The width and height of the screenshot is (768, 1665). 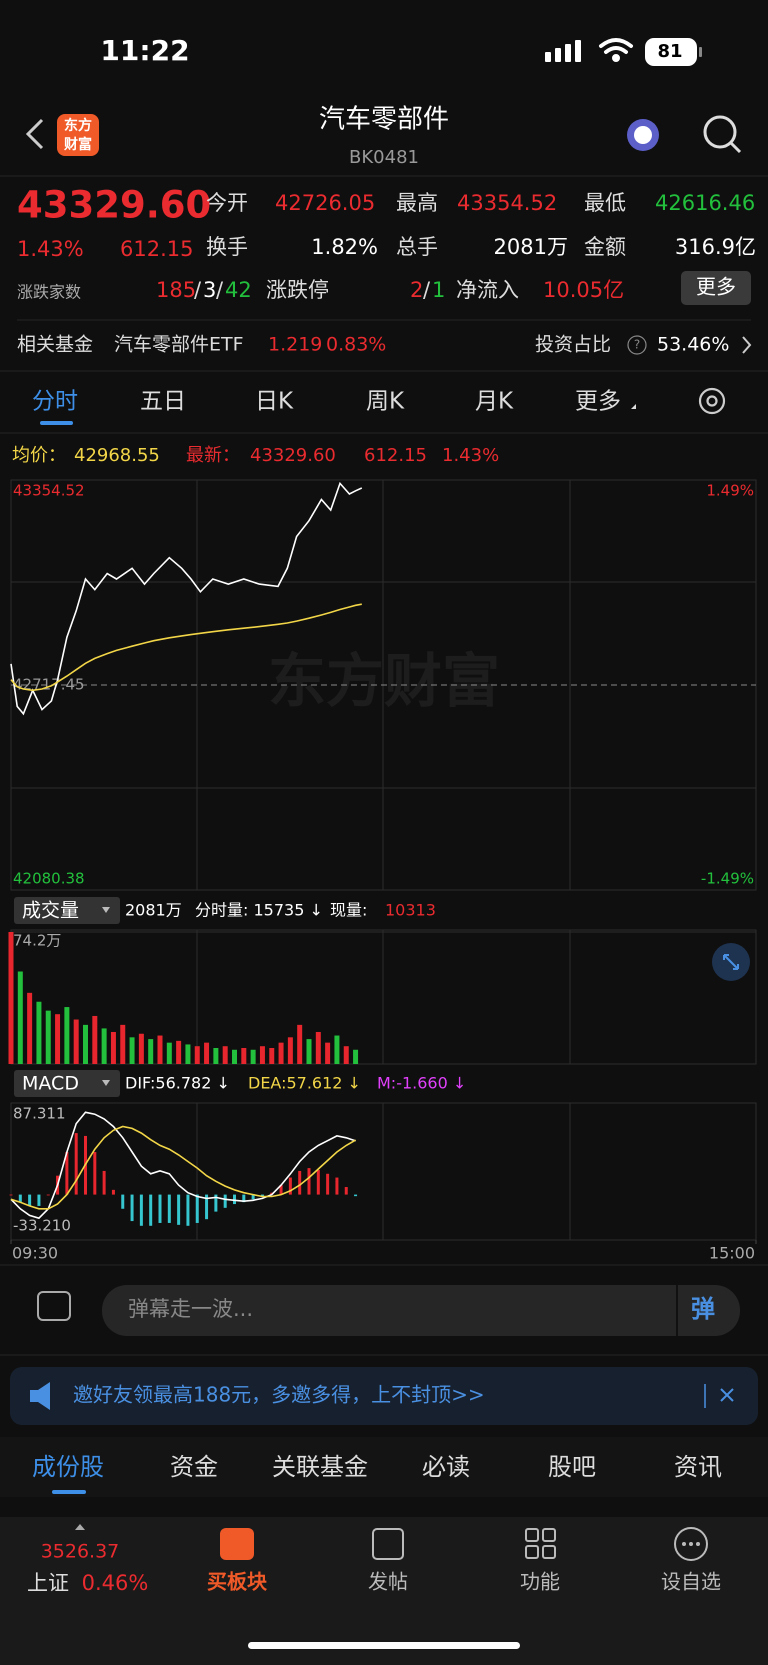 What do you see at coordinates (54, 1306) in the screenshot?
I see `comment-icon` at bounding box center [54, 1306].